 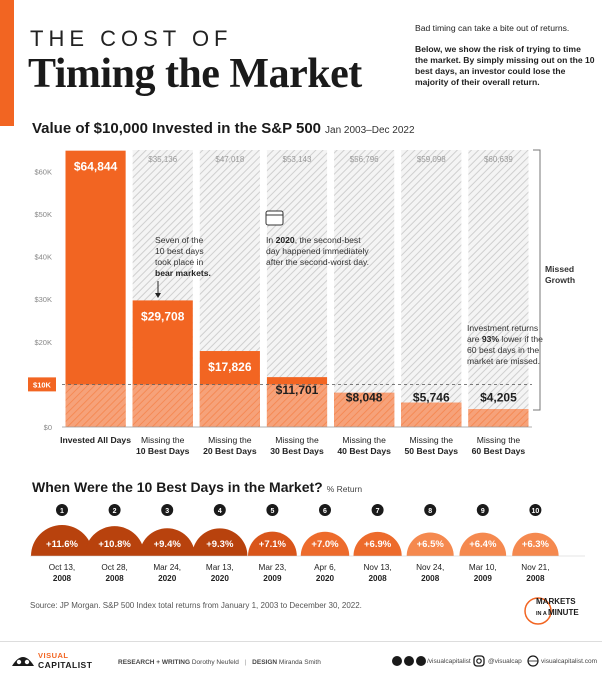 What do you see at coordinates (503, 350) in the screenshot?
I see `annotation-lower-line3: 60 best days in the` at bounding box center [503, 350].